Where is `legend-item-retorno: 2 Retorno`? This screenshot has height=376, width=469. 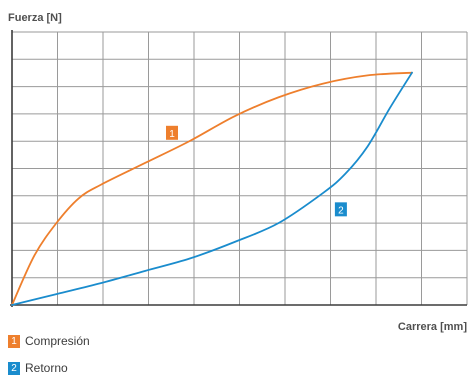 legend-item-retorno: 2 Retorno is located at coordinates (38, 368).